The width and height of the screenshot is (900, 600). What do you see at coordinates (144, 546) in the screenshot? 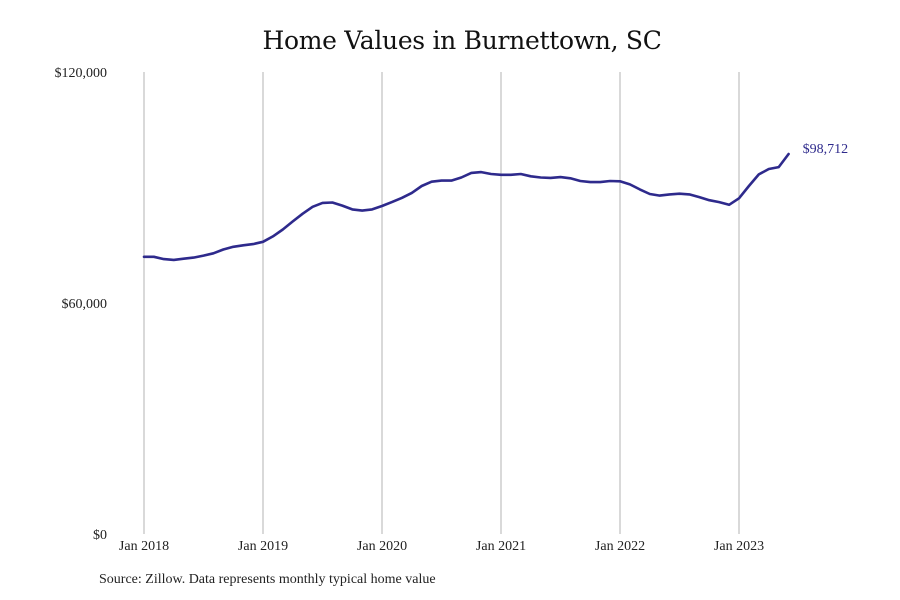
I see `x-tick-label: Jan 2018` at bounding box center [144, 546].